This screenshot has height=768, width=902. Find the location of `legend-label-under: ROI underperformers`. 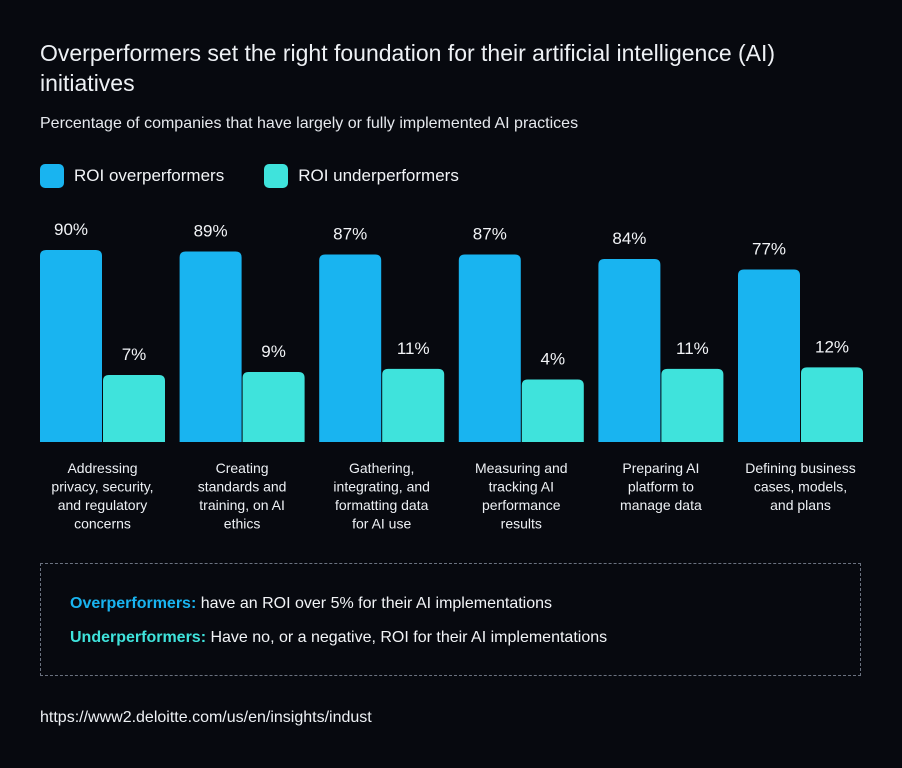

legend-label-under: ROI underperformers is located at coordinates (378, 175).